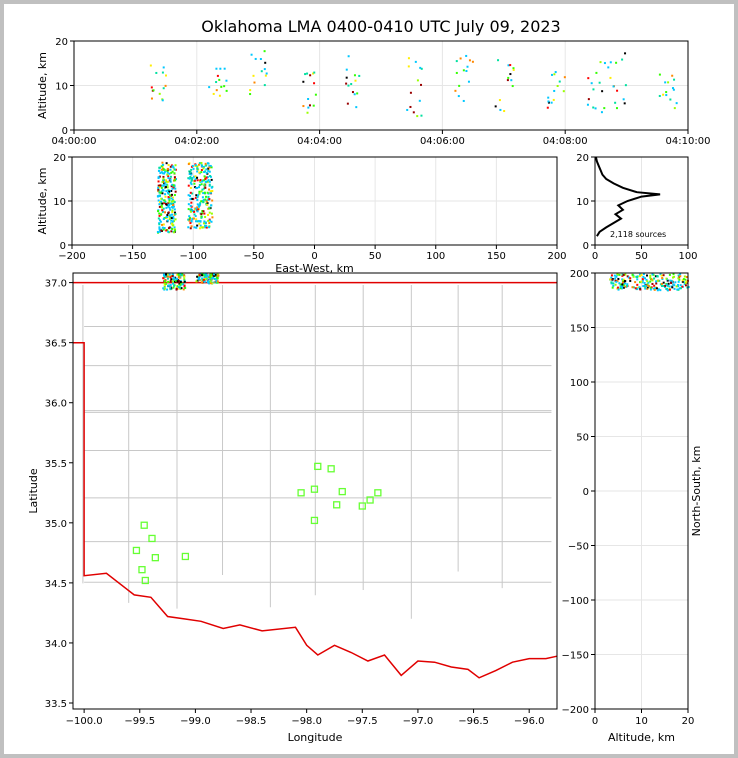  What do you see at coordinates (638, 234) in the screenshot?
I see `source-count-annotation: 2,118 sources` at bounding box center [638, 234].